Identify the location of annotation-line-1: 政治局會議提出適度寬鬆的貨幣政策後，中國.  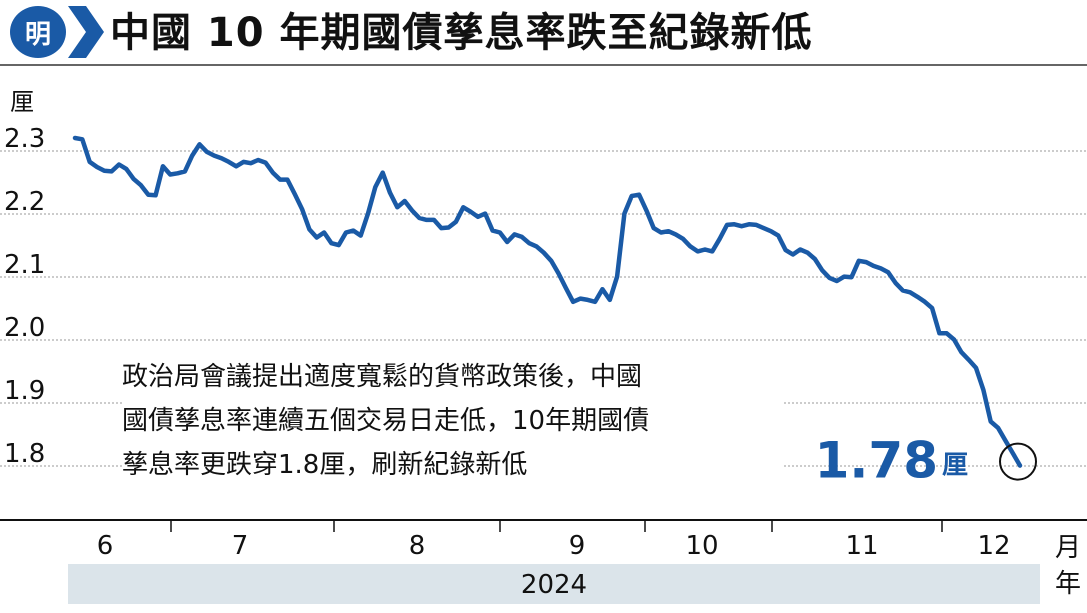
(382, 377).